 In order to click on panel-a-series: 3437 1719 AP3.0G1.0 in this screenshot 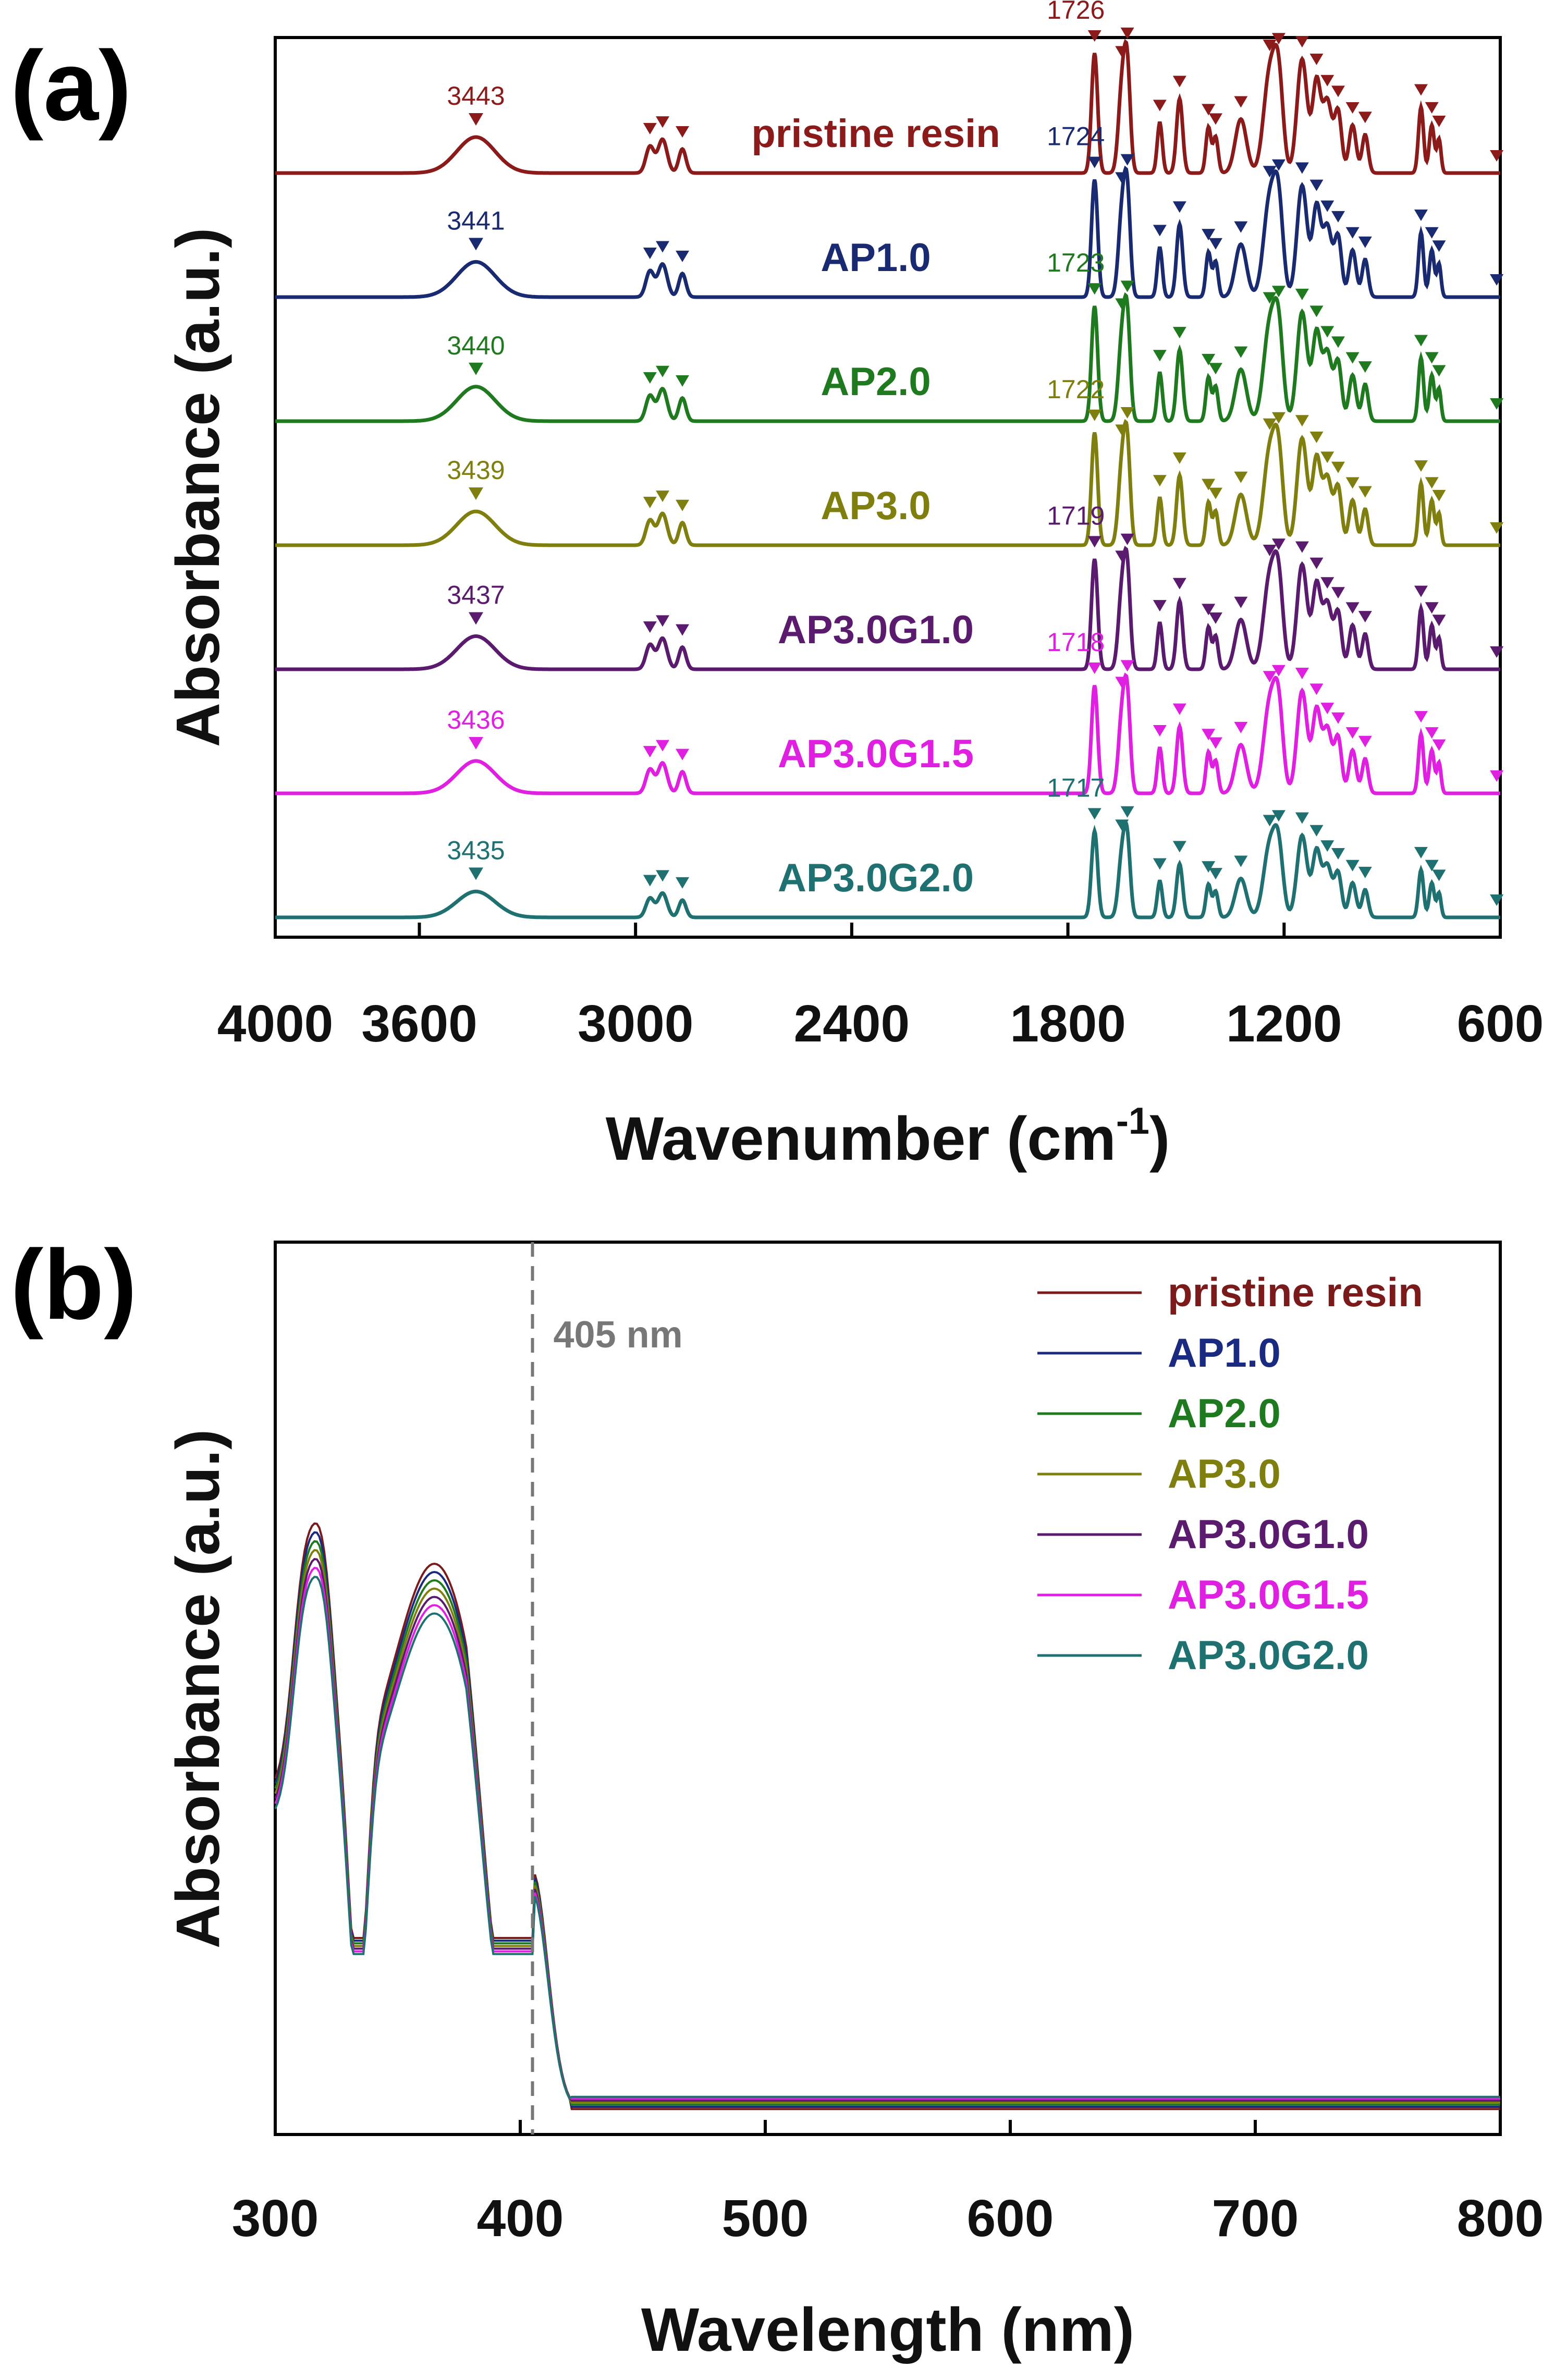, I will do `click(889, 586)`.